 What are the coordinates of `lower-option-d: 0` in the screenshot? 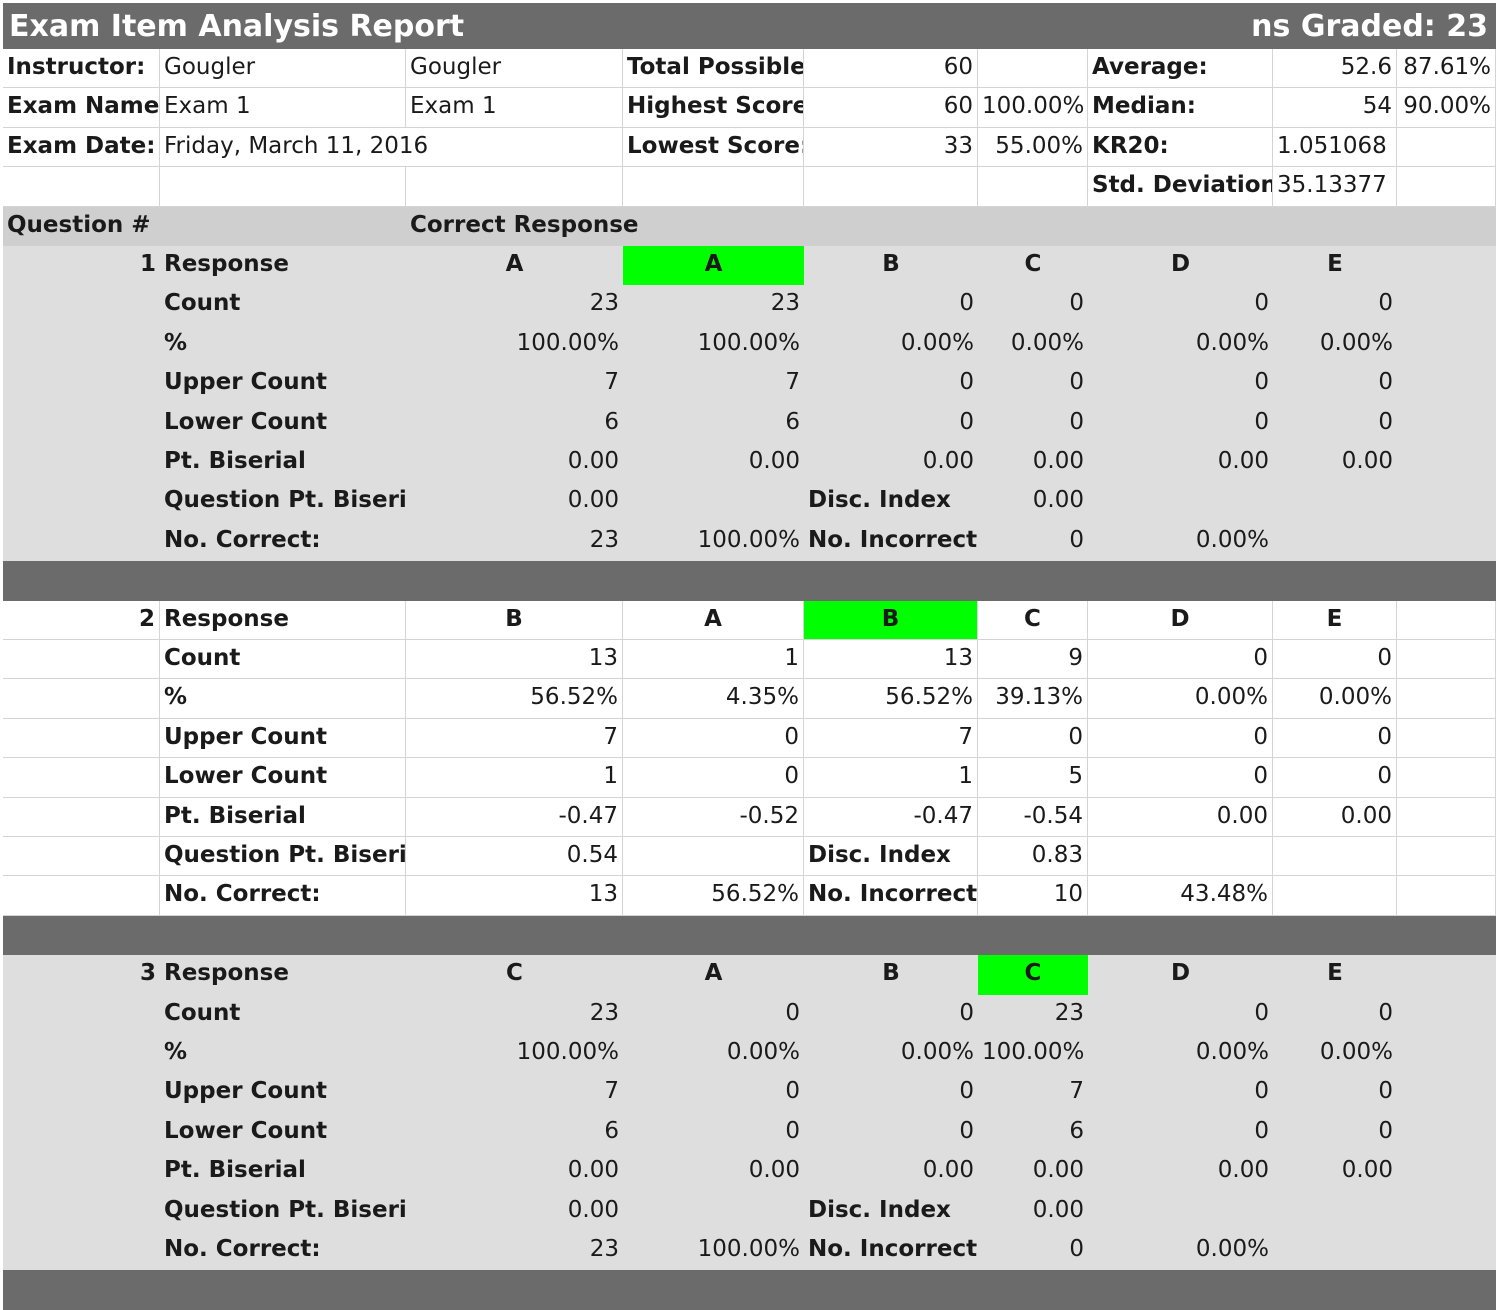 It's located at (1261, 1130).